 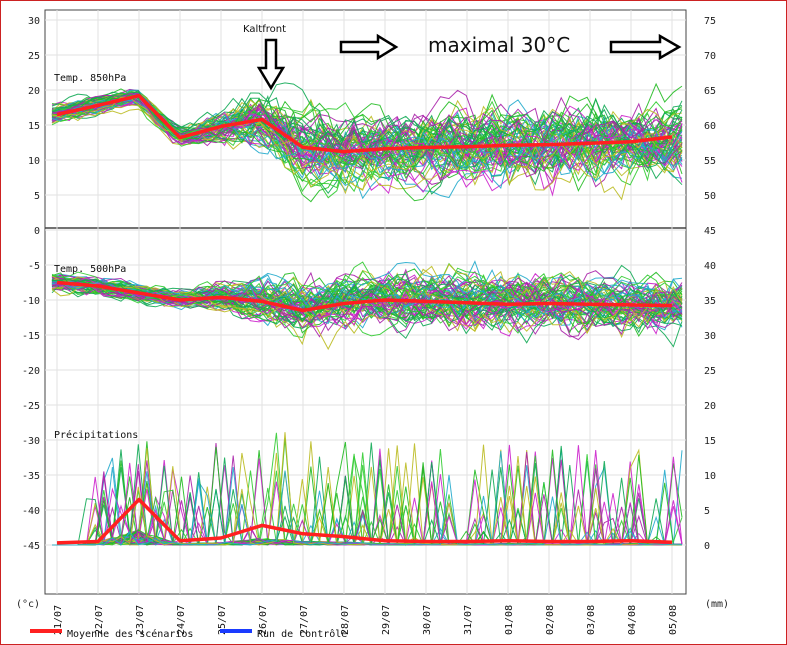 I want to click on y-left-tick: -15, so click(x=31, y=336).